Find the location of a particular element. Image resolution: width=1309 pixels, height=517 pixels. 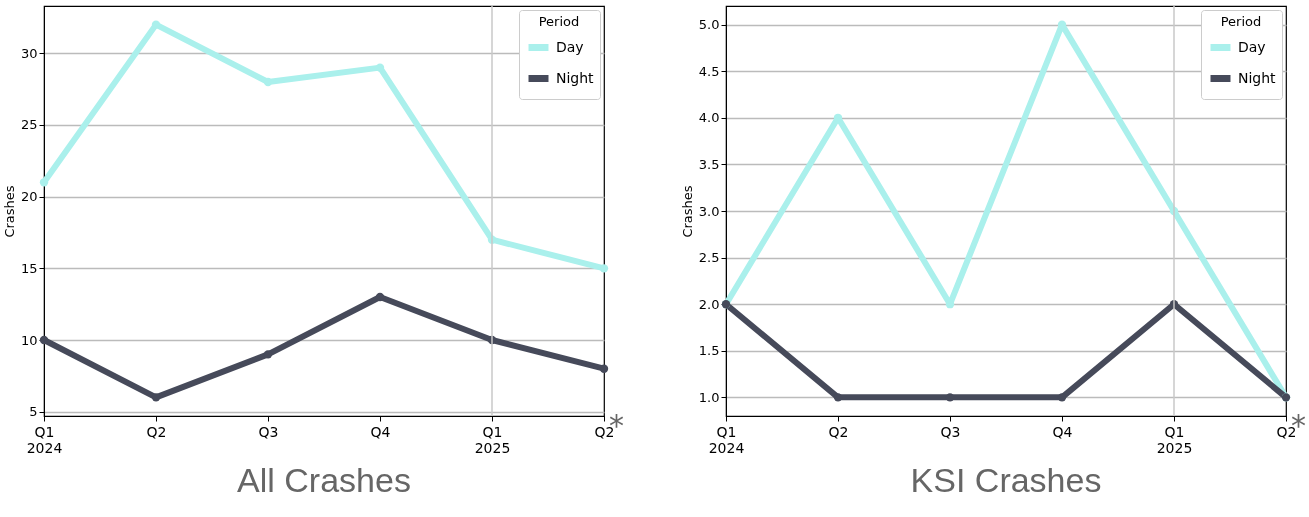

text: KSI Crashes is located at coordinates (1006, 480).